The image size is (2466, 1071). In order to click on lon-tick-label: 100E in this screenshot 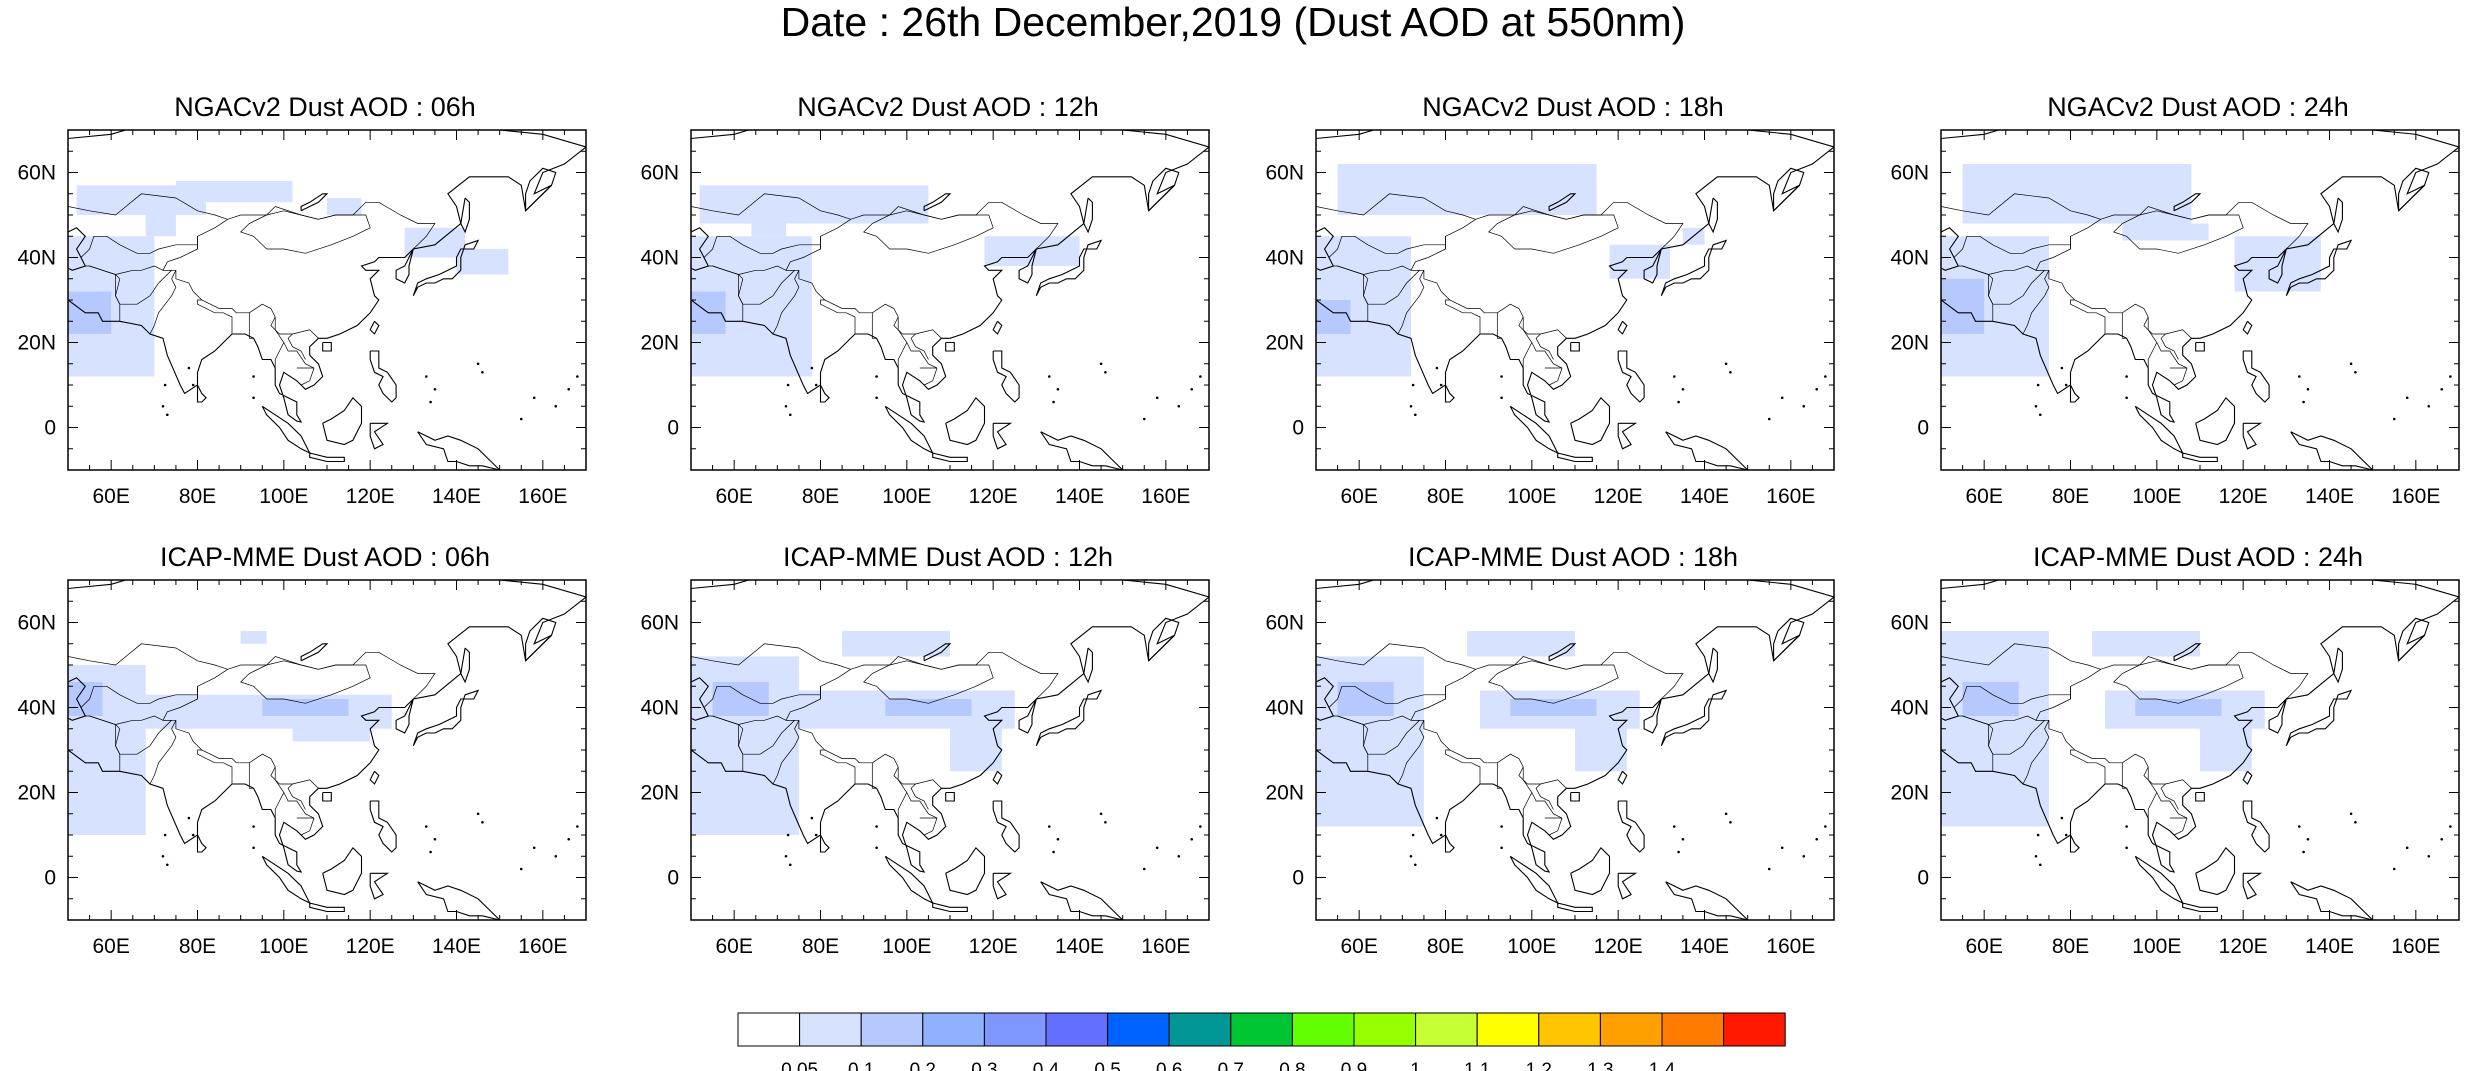, I will do `click(2156, 496)`.